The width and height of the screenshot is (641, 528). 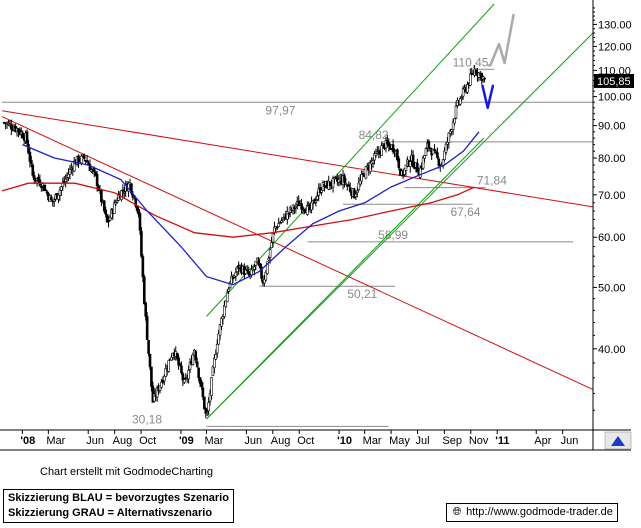 I want to click on x-tick-label: Nov, so click(x=479, y=441).